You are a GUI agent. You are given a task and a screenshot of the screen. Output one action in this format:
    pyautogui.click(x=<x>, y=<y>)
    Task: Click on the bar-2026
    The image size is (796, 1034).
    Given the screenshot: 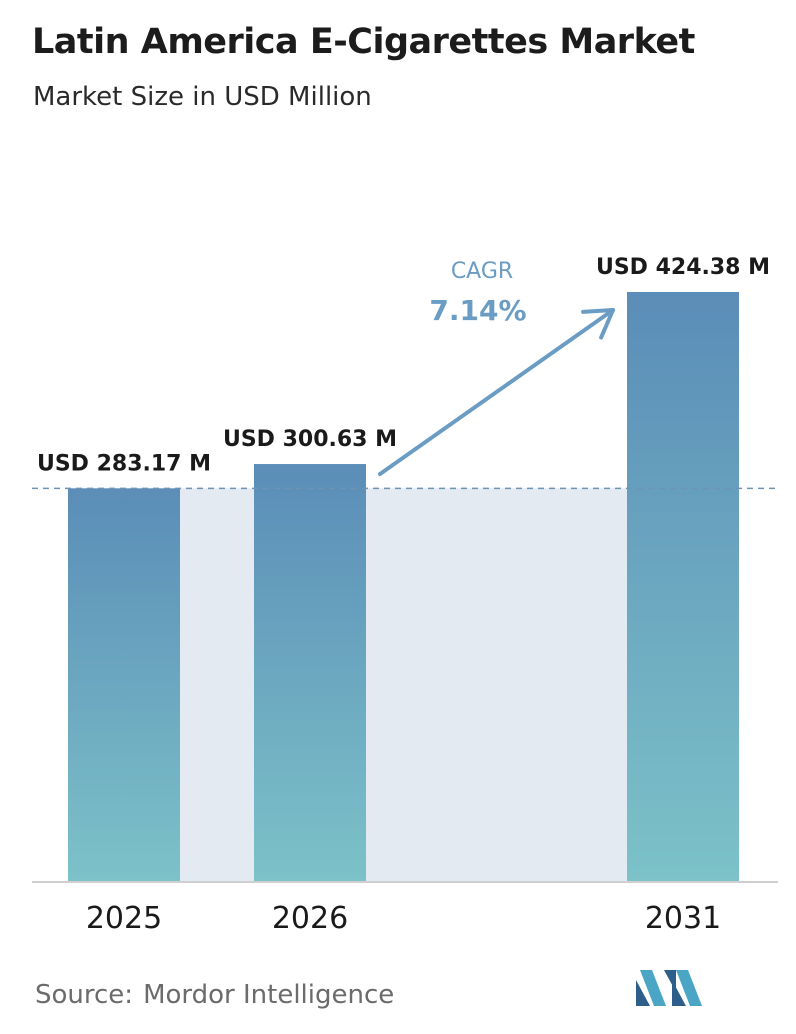 What is the action you would take?
    pyautogui.click(x=310, y=673)
    